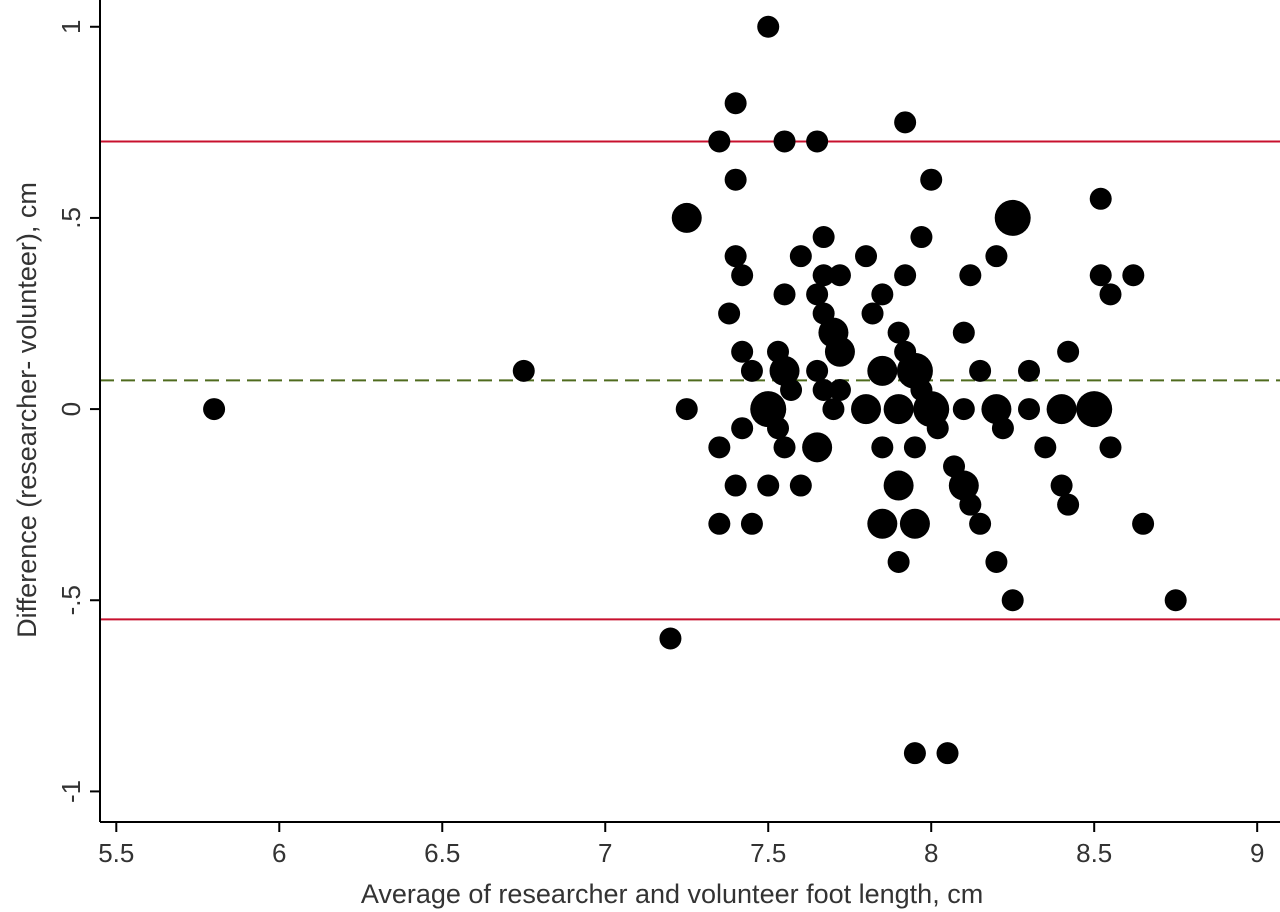 The image size is (1280, 912). I want to click on y-tick-label: 0, so click(71, 409).